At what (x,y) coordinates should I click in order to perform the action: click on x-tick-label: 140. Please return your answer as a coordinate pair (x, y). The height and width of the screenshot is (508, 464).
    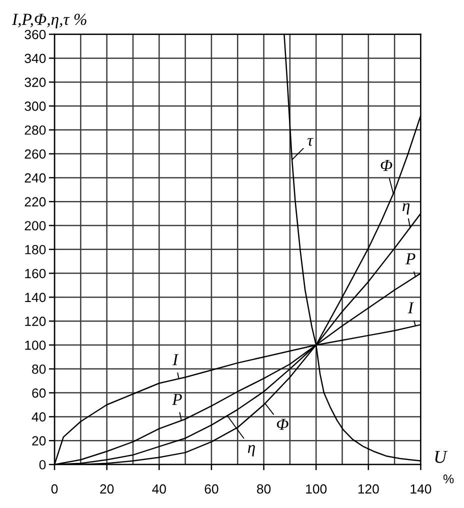
    Looking at the image, I should click on (421, 489).